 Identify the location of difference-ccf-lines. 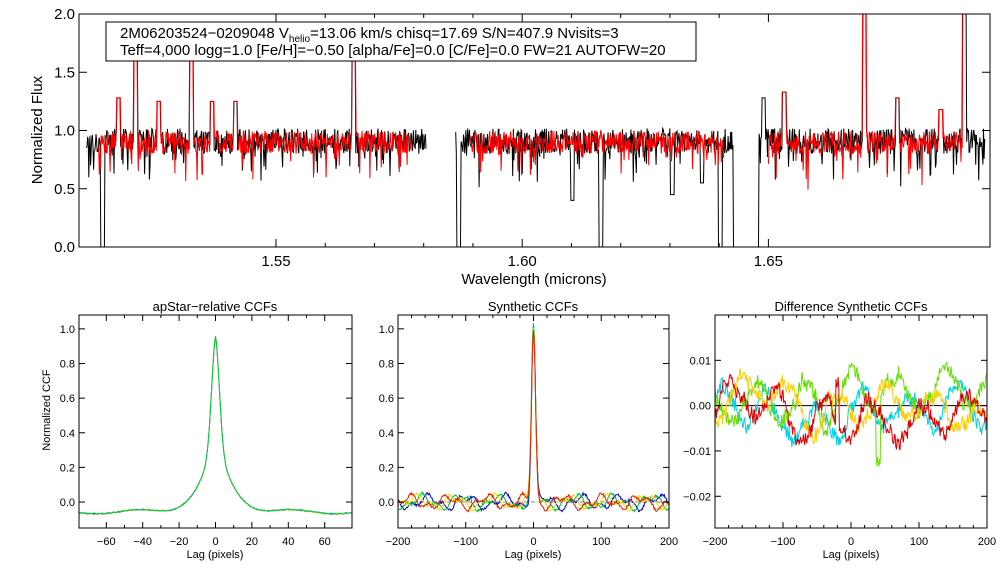
(851, 414).